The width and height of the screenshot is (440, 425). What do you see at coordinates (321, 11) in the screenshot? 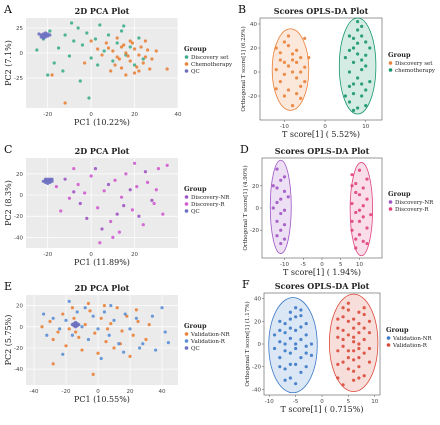
I see `panel-b-title: Scores OPLS-DA Plot` at bounding box center [321, 11].